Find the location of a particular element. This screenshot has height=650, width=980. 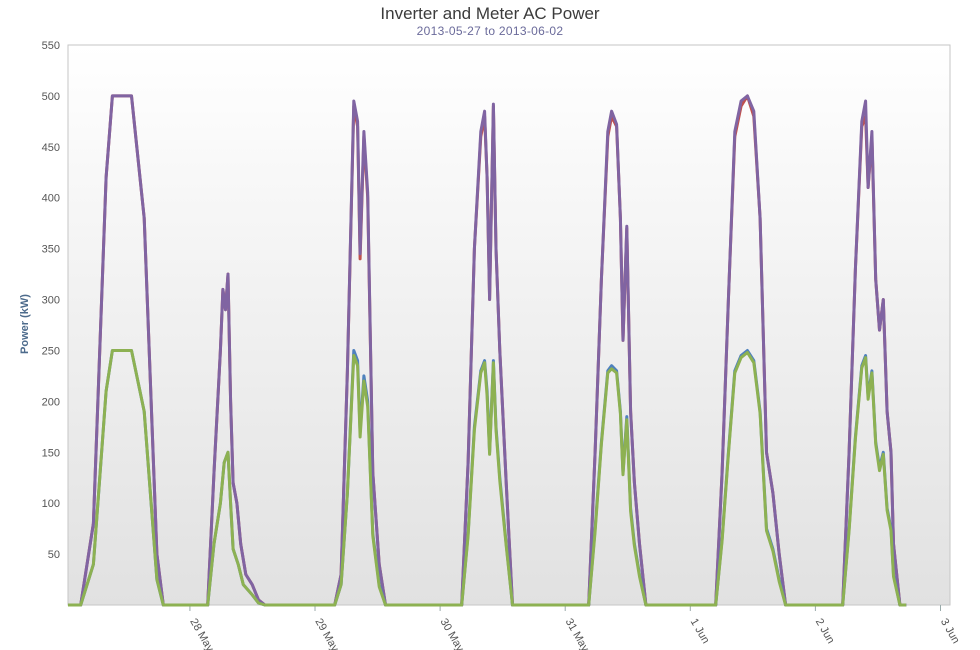

y-tick-label: 500 is located at coordinates (51, 97).